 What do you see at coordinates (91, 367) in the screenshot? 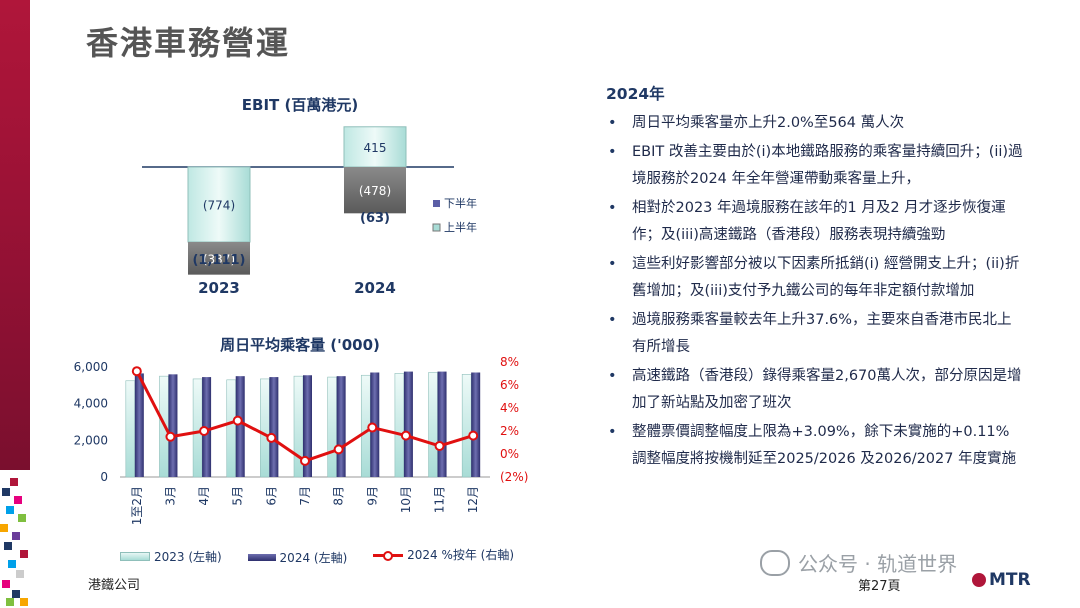
I see `left-tick: 6,000` at bounding box center [91, 367].